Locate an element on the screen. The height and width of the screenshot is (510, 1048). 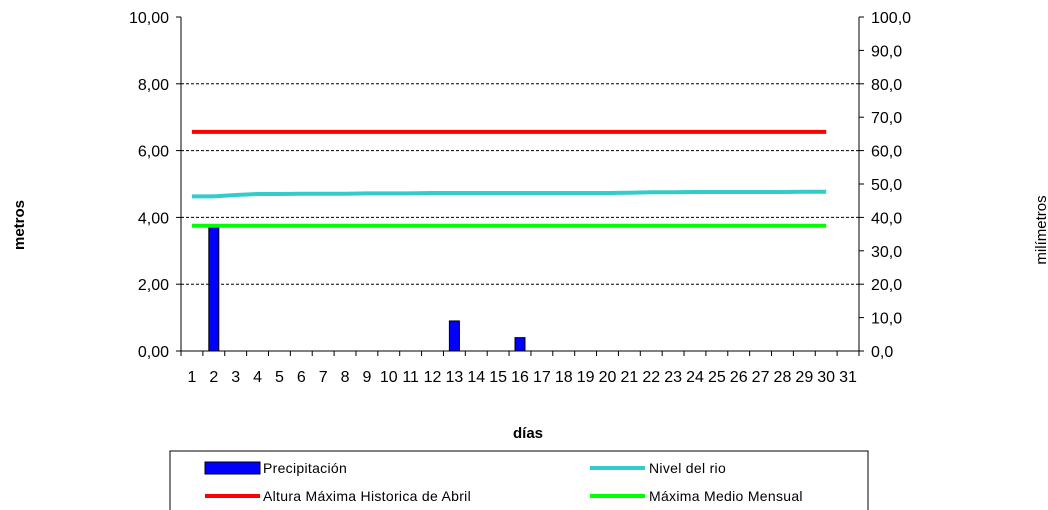
y-right-tick-label: 80,0 is located at coordinates (886, 85).